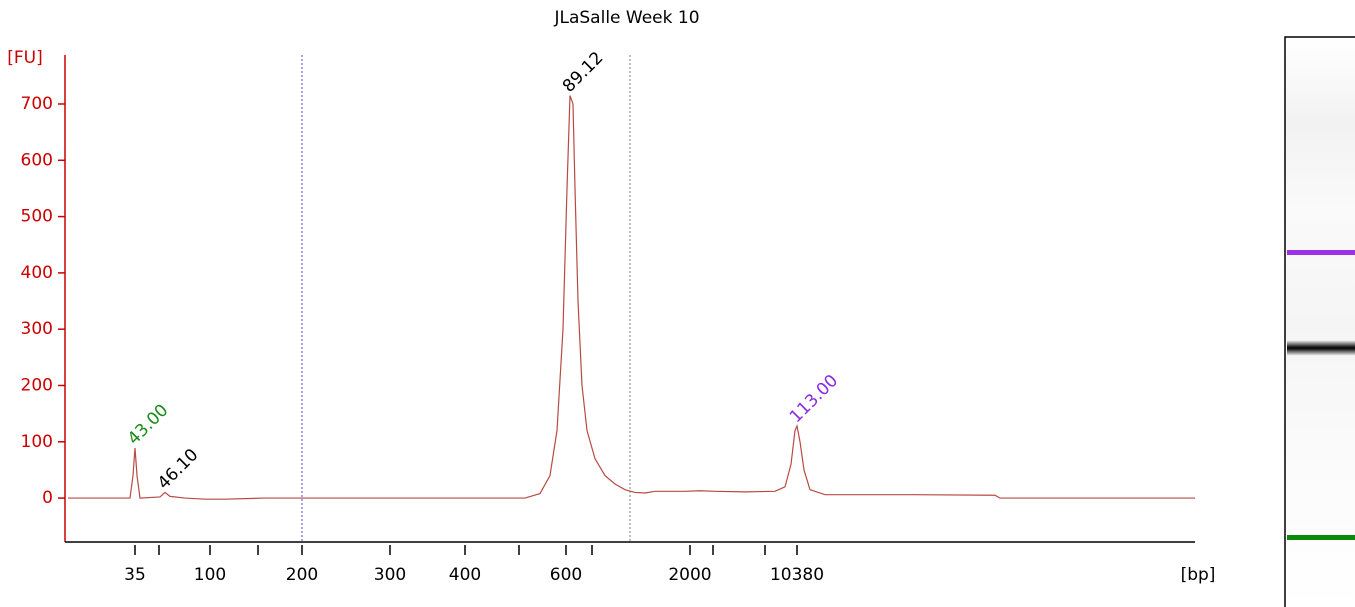 The width and height of the screenshot is (1355, 607). Describe the element at coordinates (148, 424) in the screenshot. I see `peak-label: 43.00` at that location.